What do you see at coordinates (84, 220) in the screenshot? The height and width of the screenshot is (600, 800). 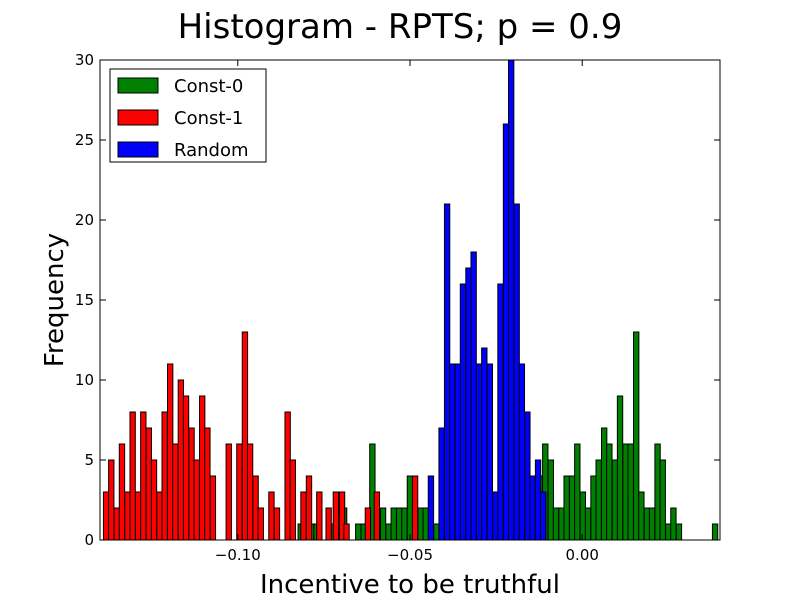 I see `y-tick-label-4: 20` at bounding box center [84, 220].